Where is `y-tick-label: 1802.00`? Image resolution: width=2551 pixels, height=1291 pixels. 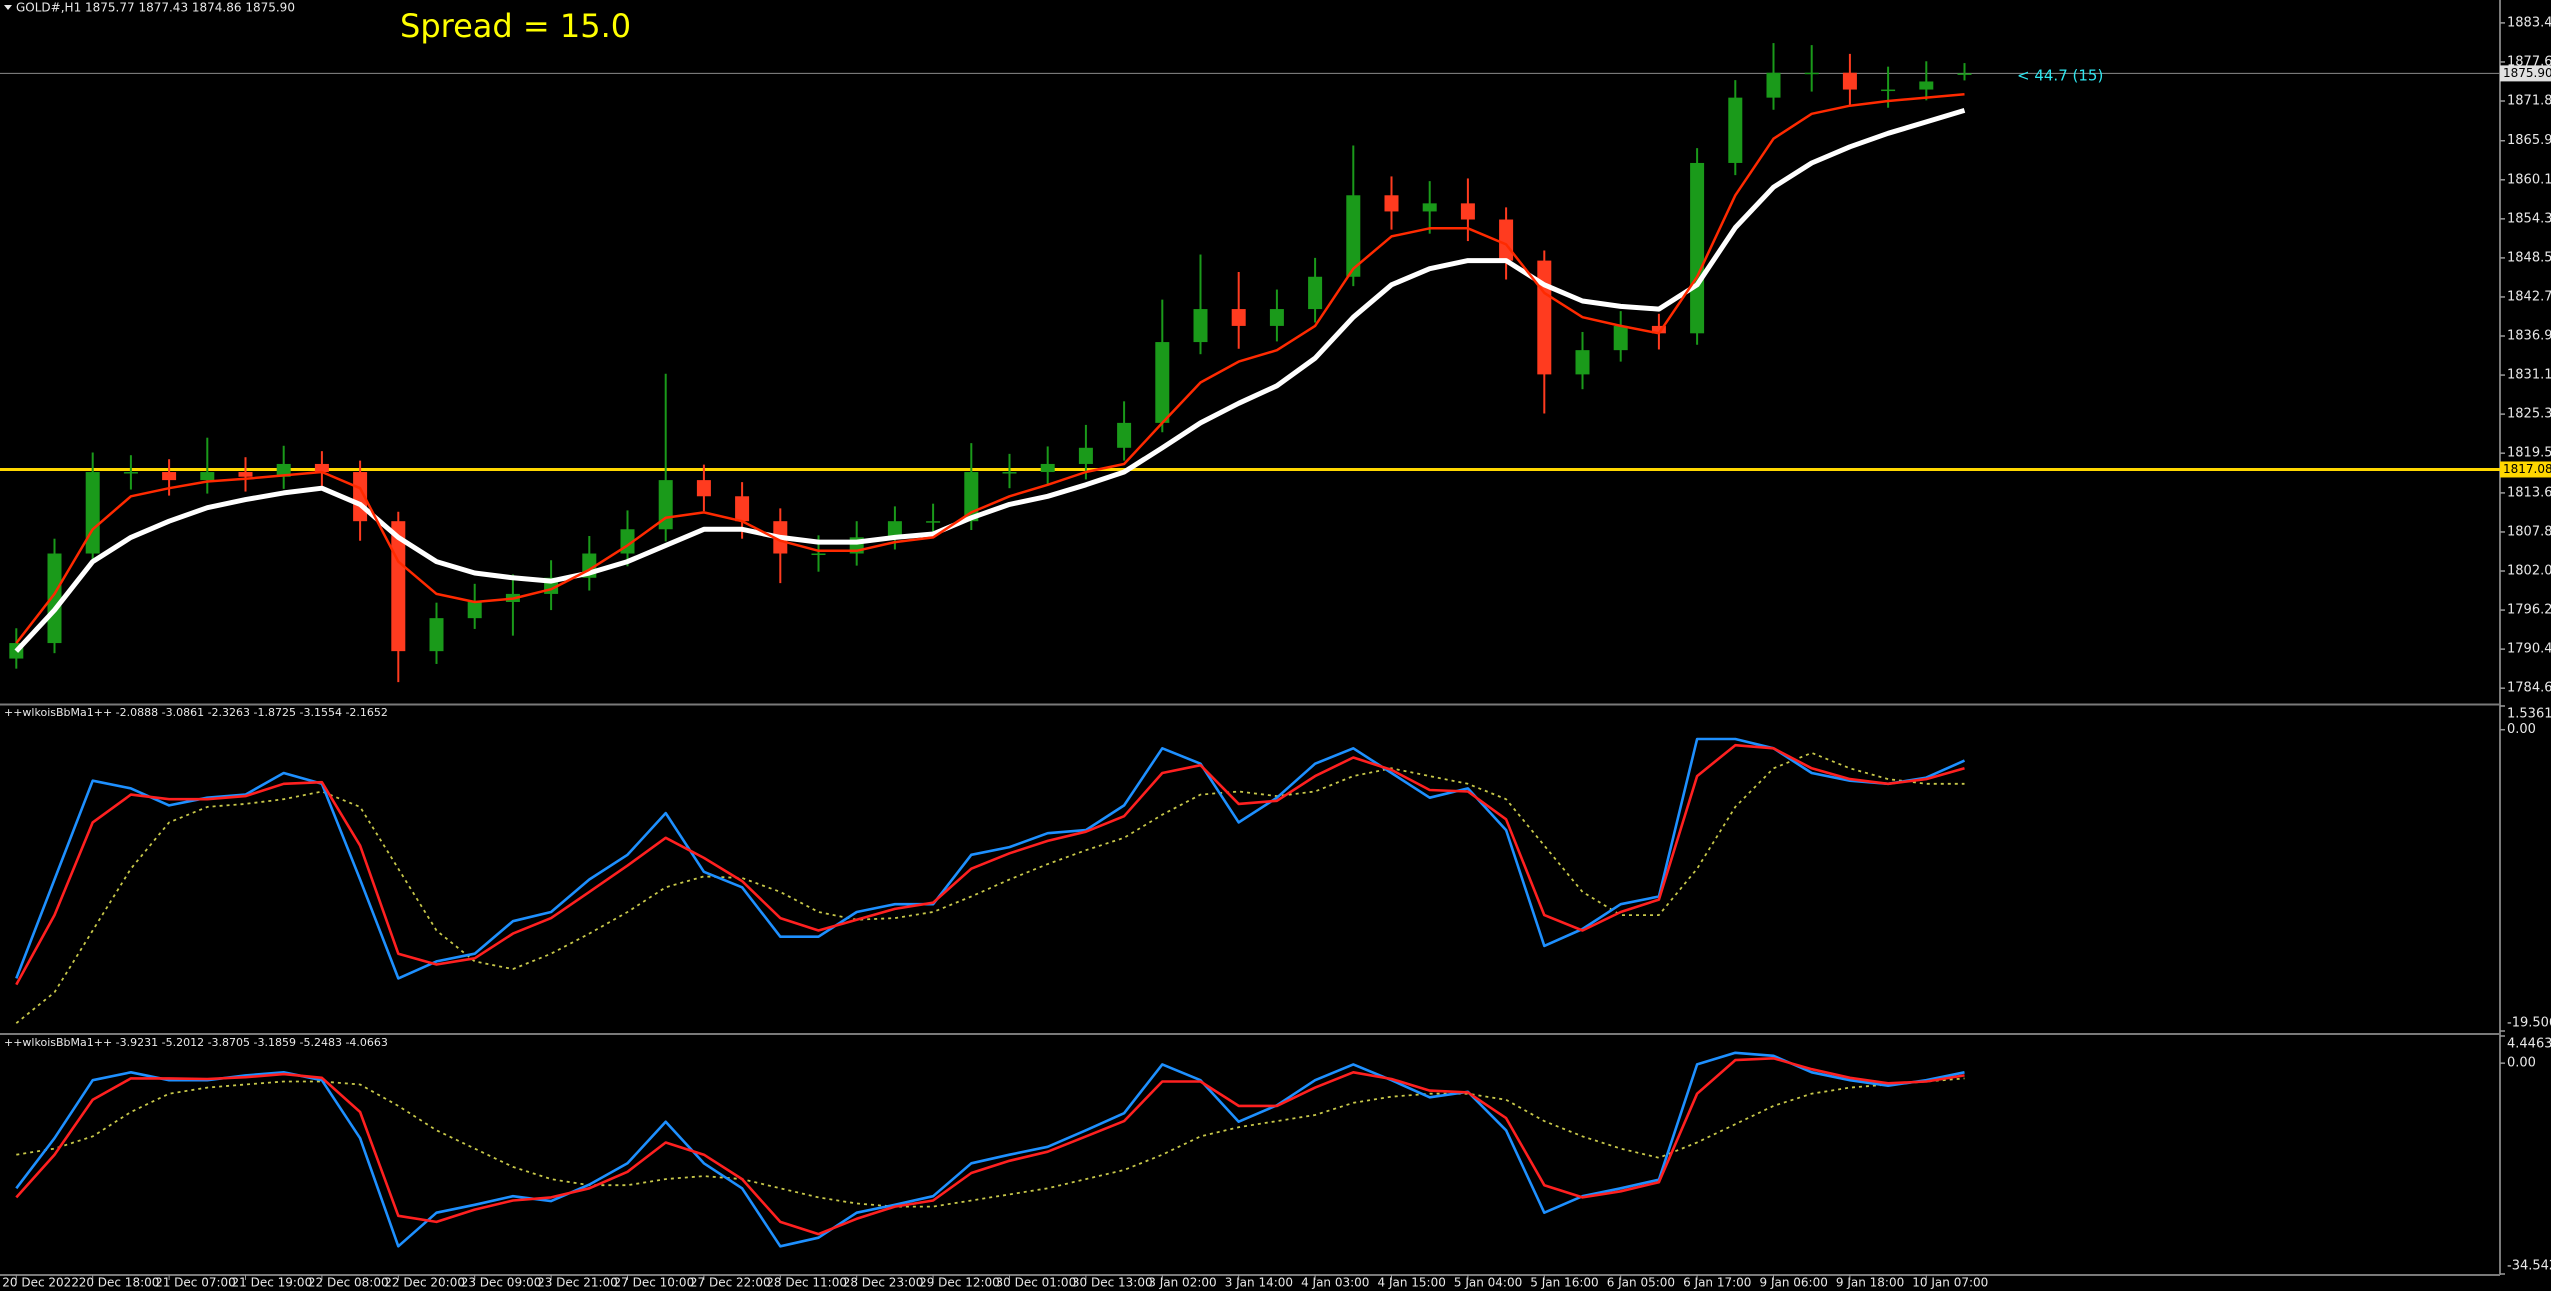
y-tick-label: 1802.00 is located at coordinates (2529, 571).